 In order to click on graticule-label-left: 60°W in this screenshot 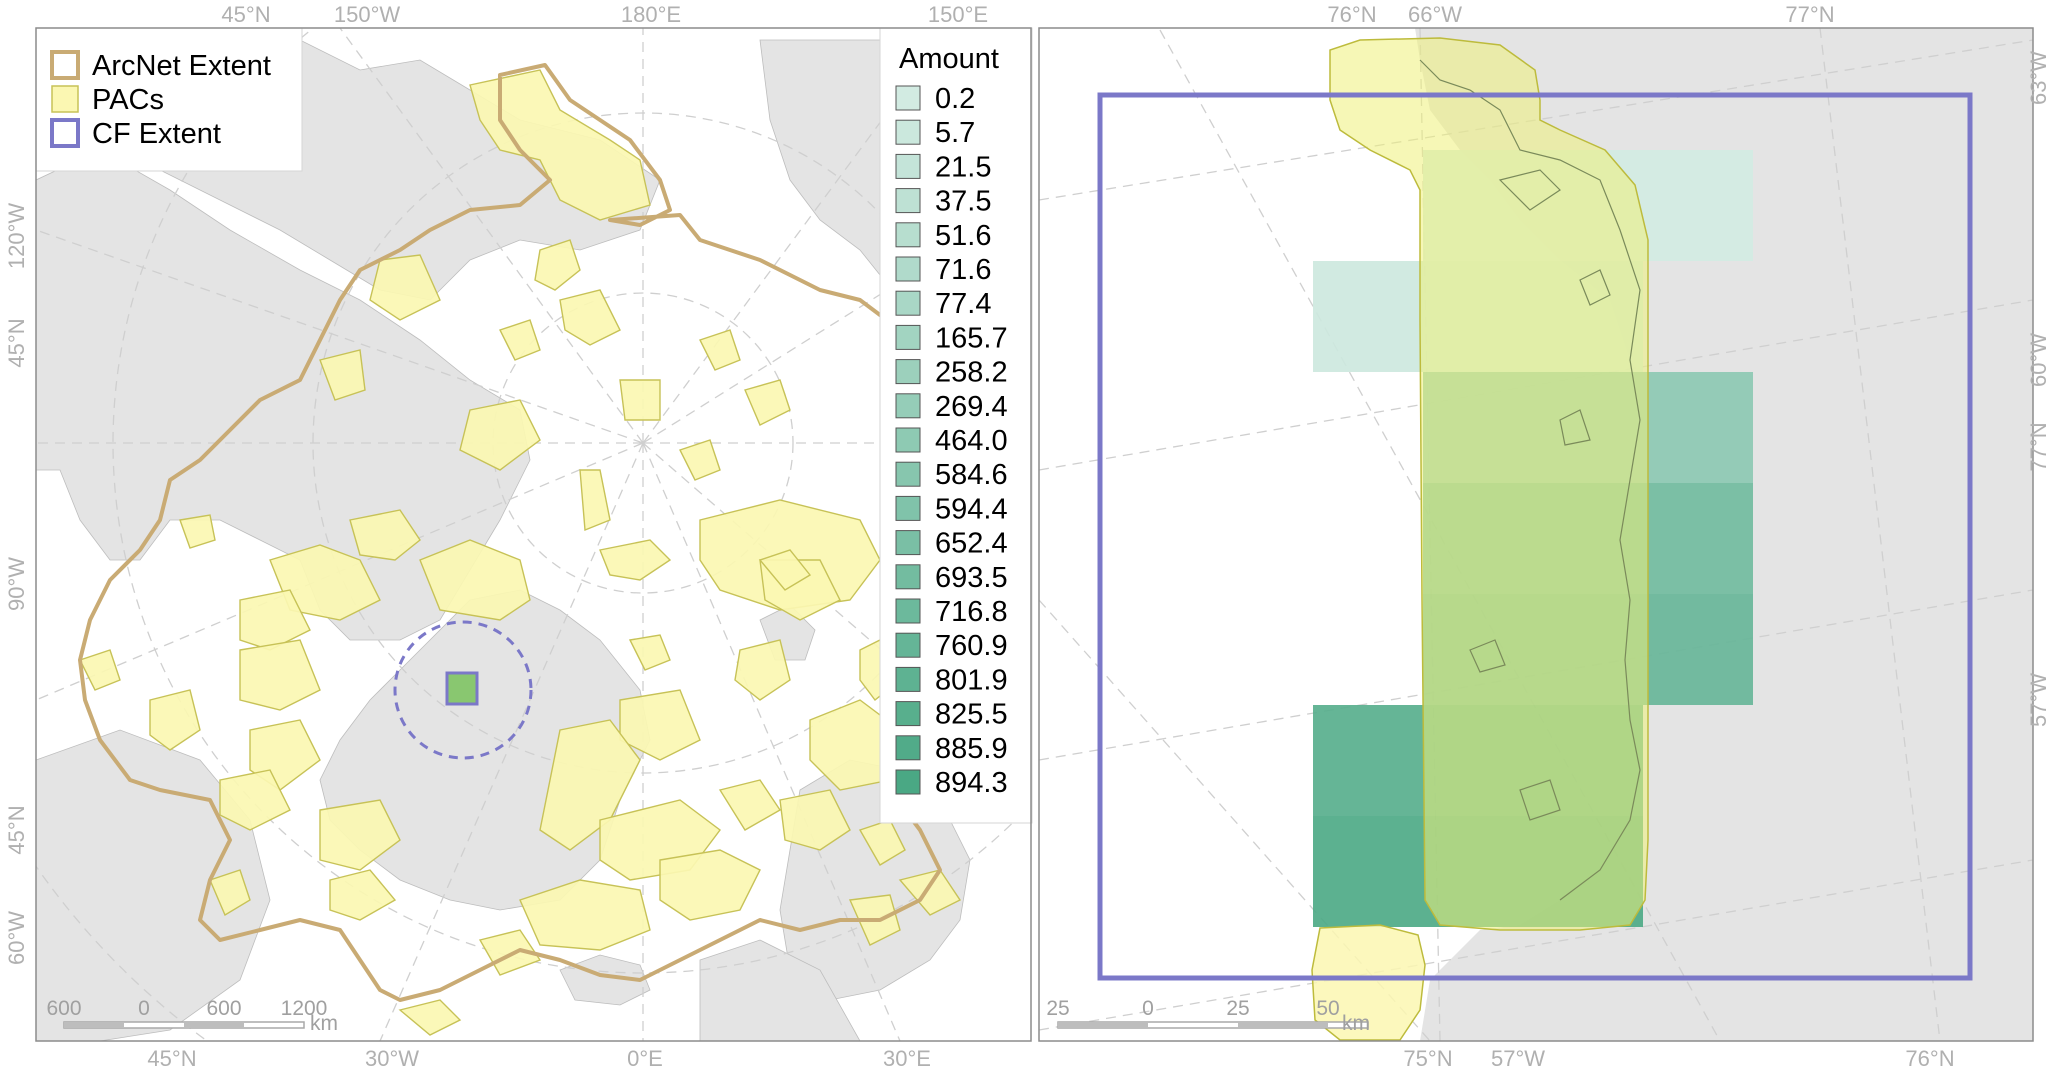, I will do `click(16, 938)`.